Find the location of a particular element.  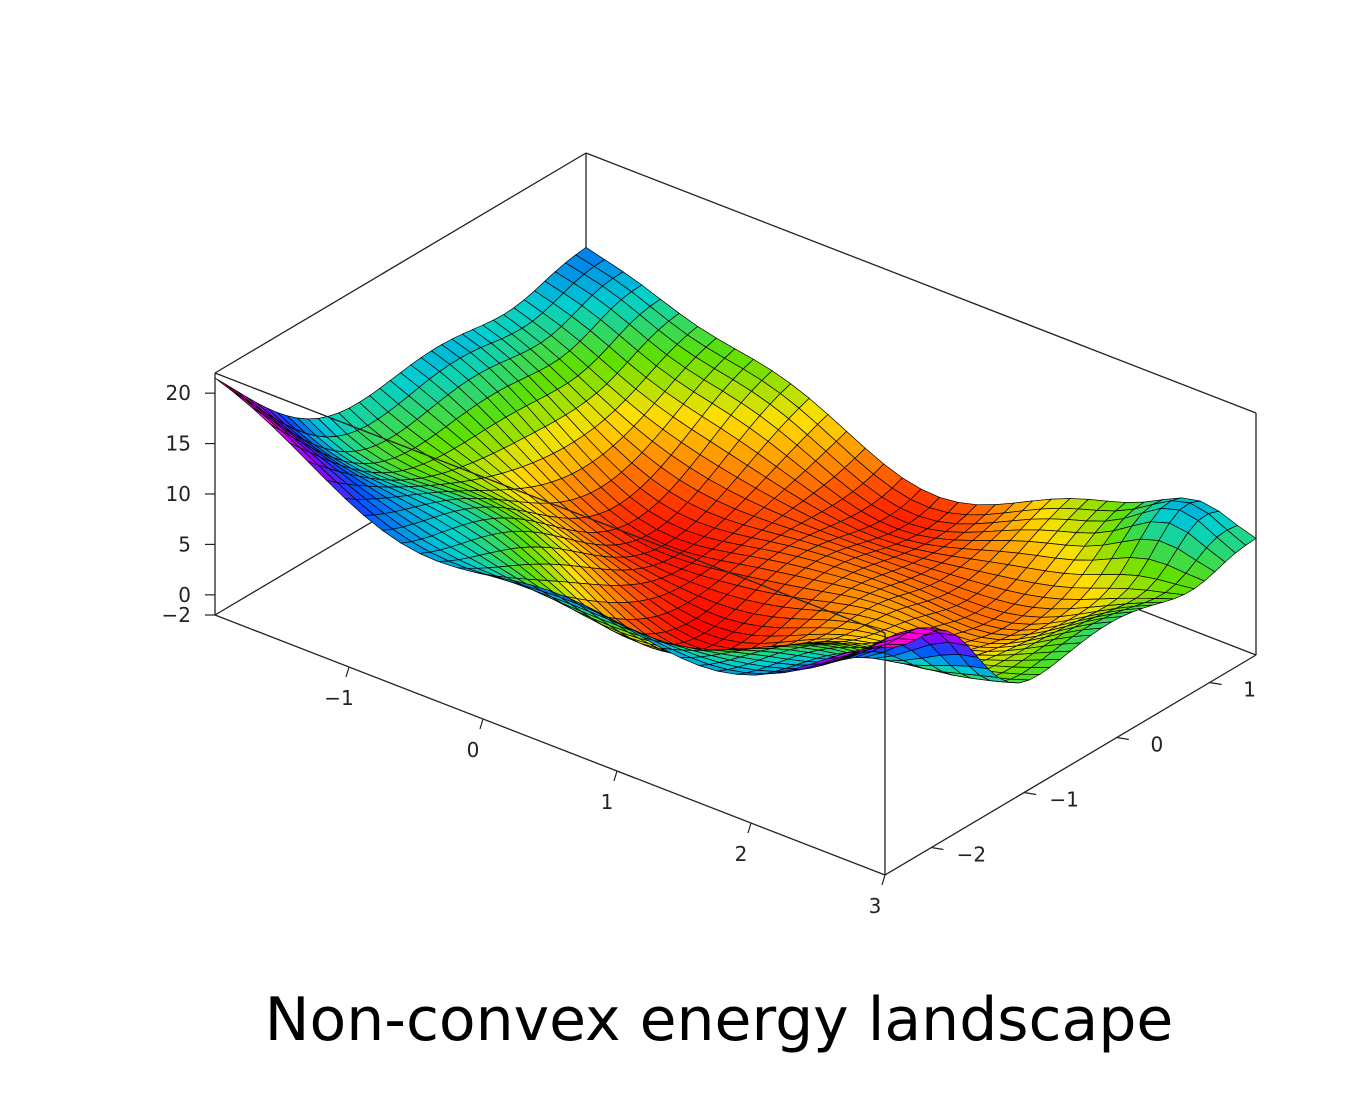

z-tick-label: 15 is located at coordinates (178, 444).